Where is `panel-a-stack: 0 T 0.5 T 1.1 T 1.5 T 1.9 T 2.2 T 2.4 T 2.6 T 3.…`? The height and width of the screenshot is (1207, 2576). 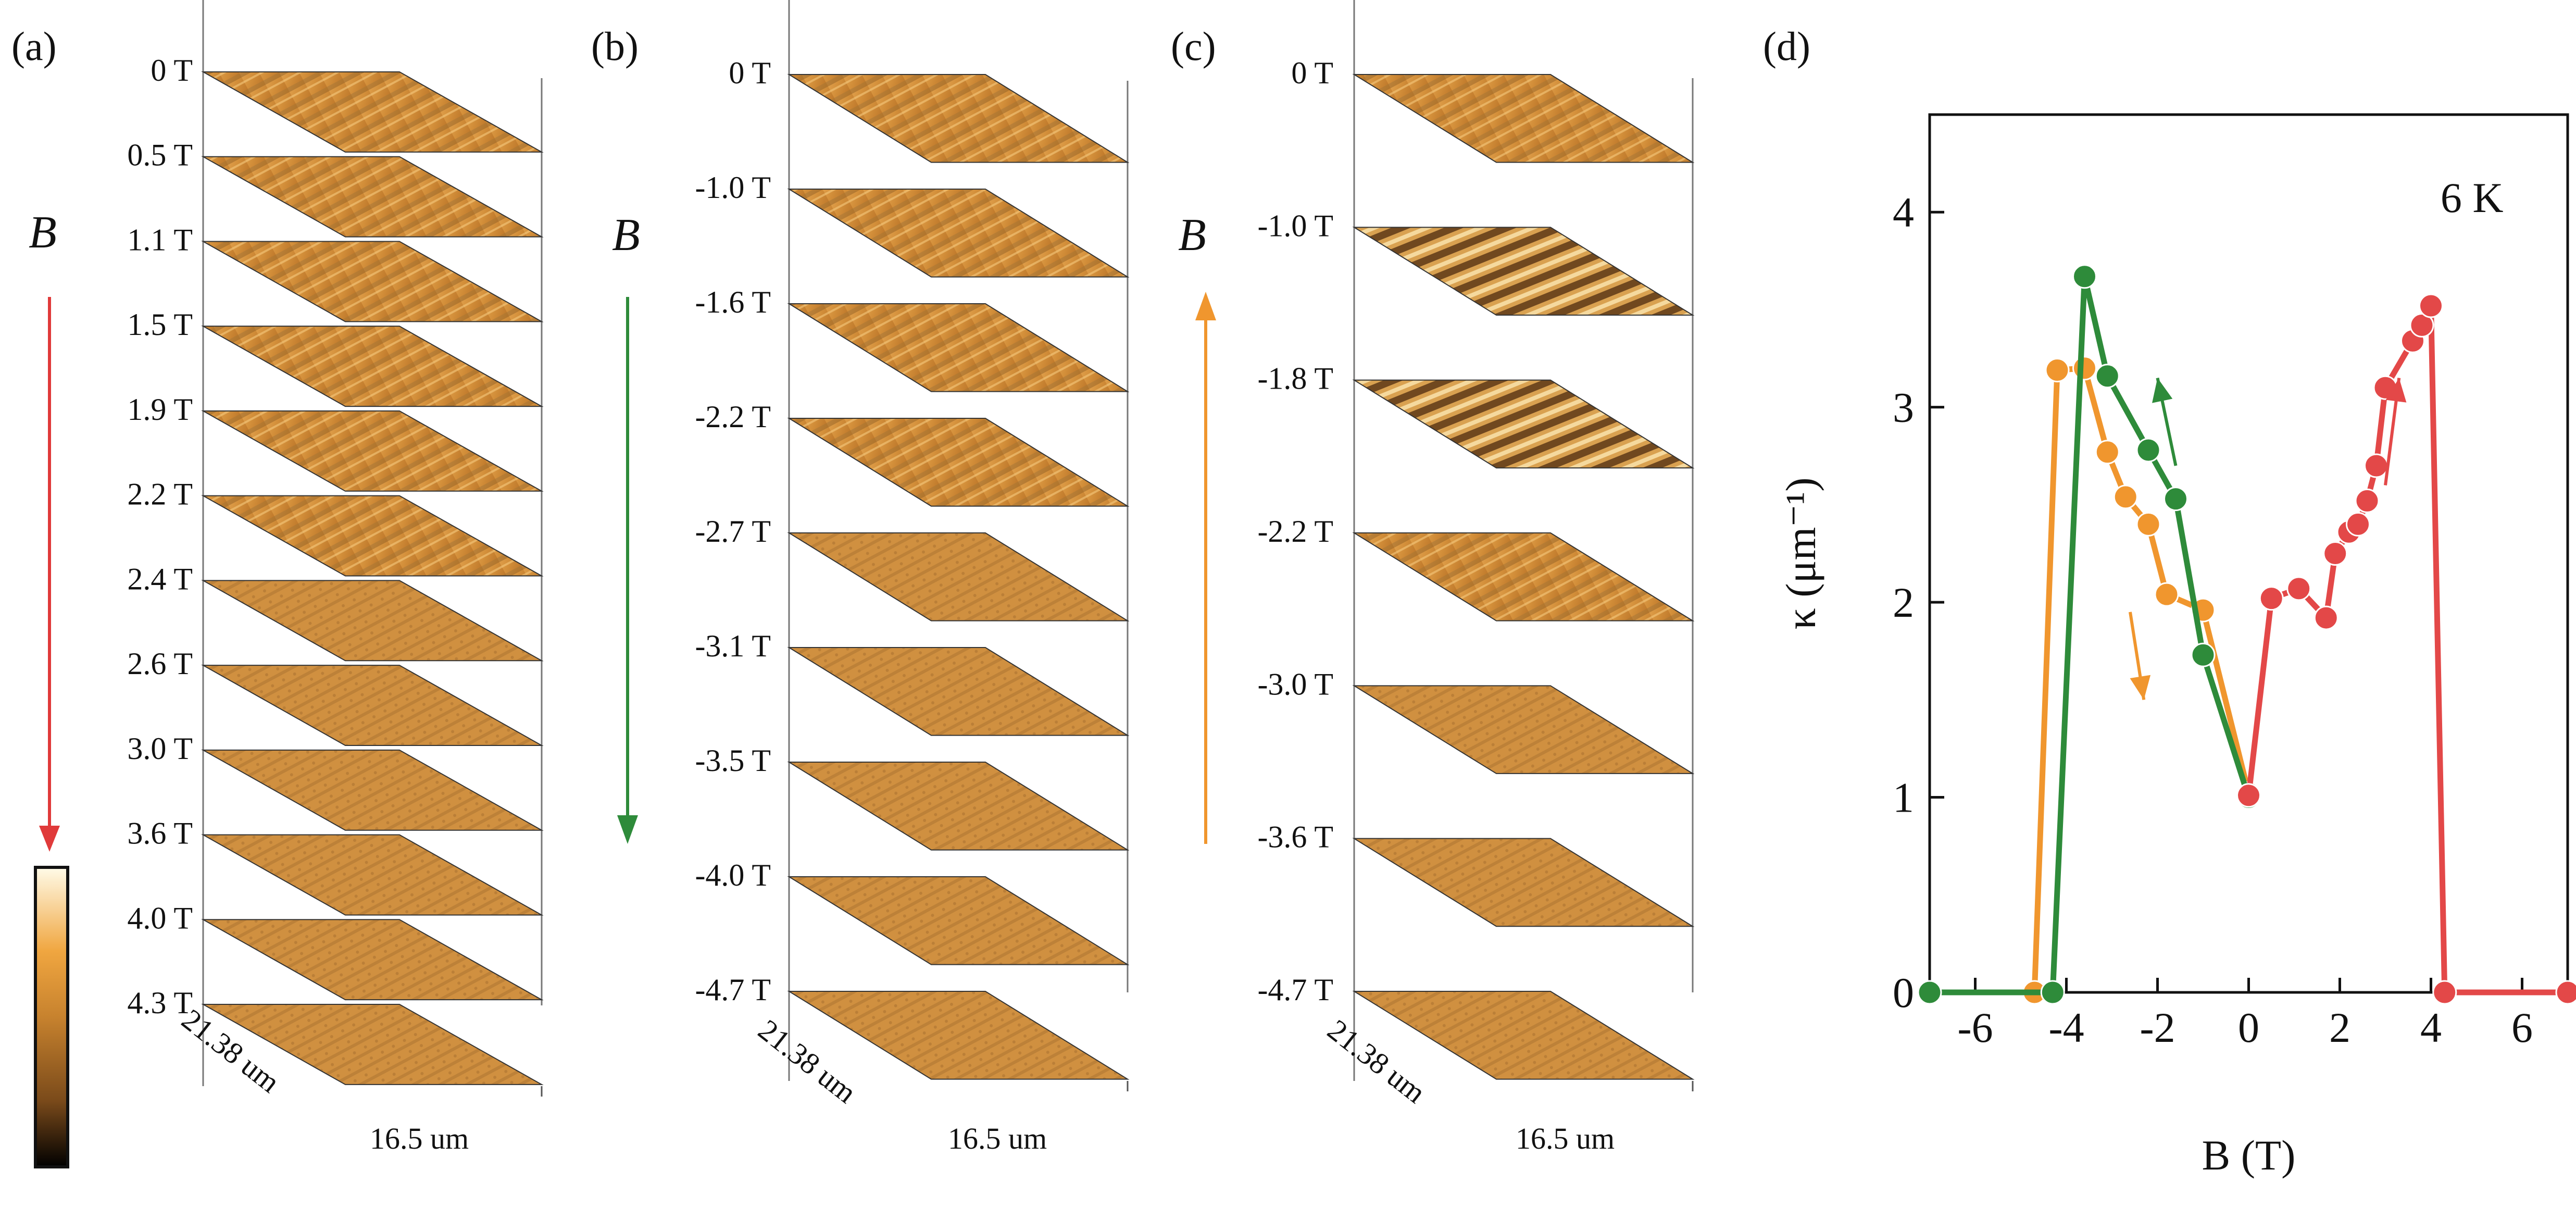 panel-a-stack: 0 T 0.5 T 1.1 T 1.5 T 1.9 T 2.2 T 2.4 T 2.6 T 3.… is located at coordinates (335, 548).